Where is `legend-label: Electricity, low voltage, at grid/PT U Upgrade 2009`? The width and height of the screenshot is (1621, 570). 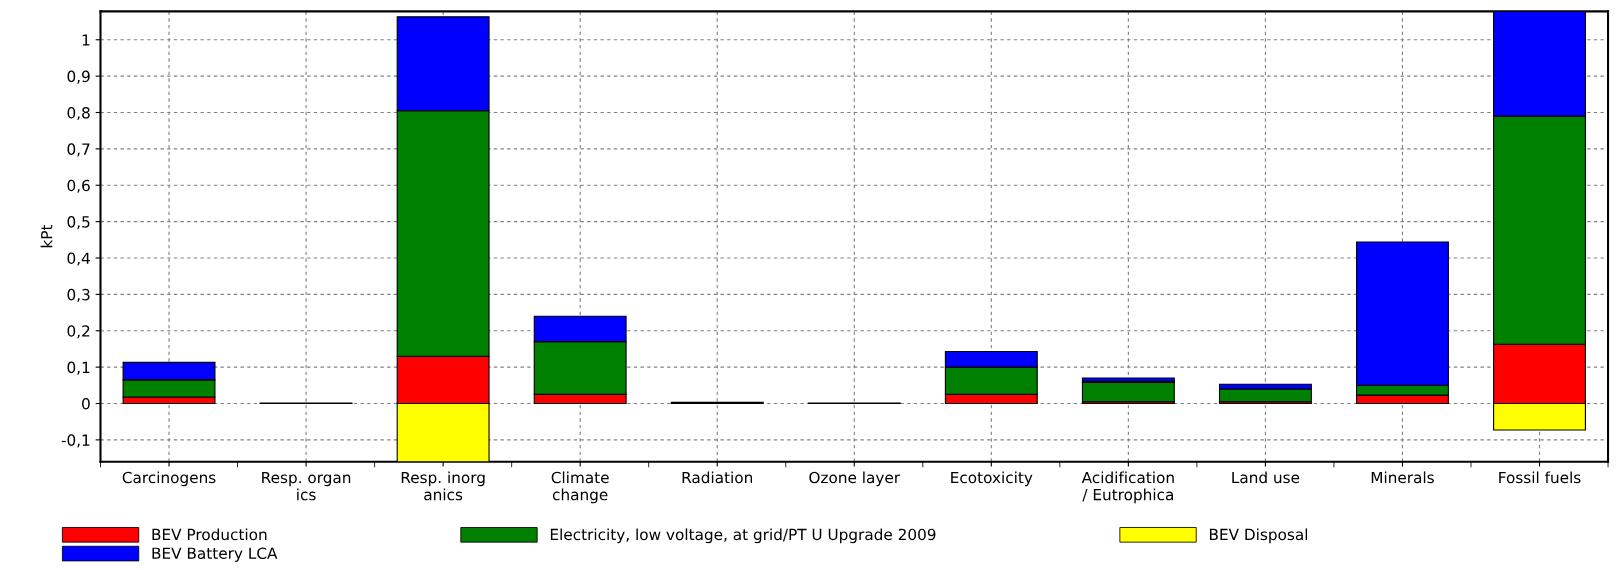
legend-label: Electricity, low voltage, at grid/PT U Upgrade 2009 is located at coordinates (743, 536).